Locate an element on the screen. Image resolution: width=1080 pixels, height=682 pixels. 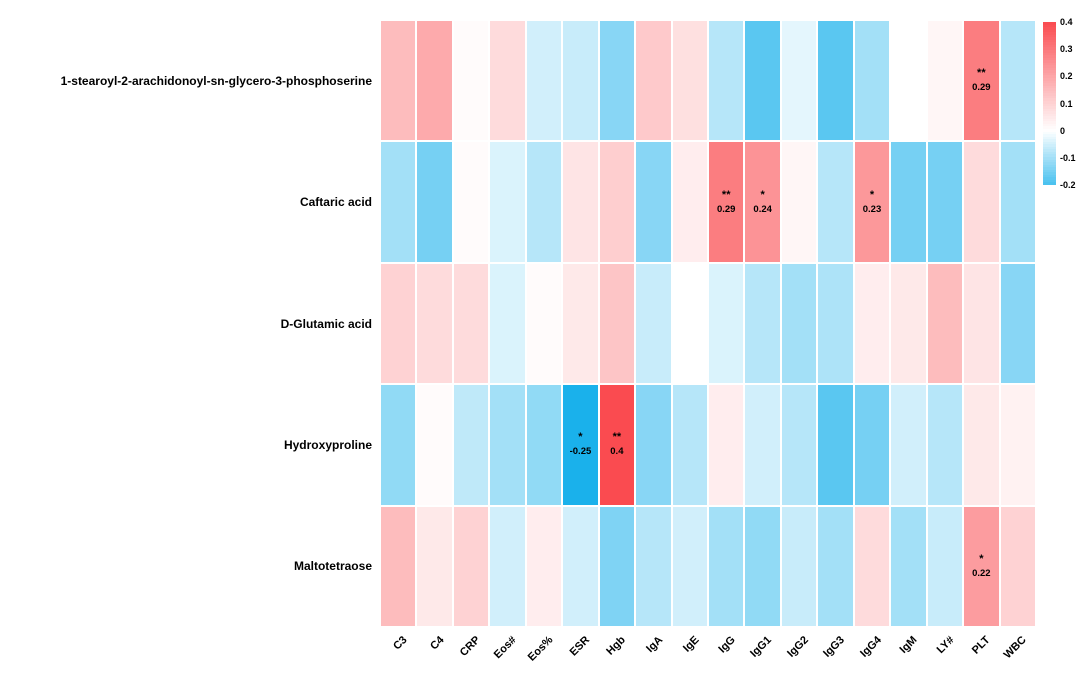
col-label: IgG1 is located at coordinates (761, 647).